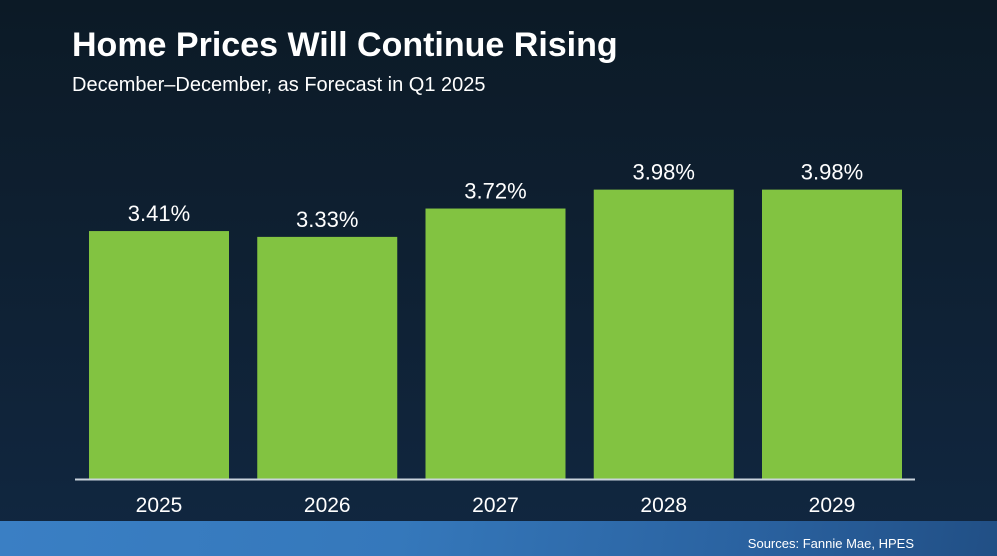 Image resolution: width=997 pixels, height=556 pixels. I want to click on data-label-2027: 3.72%, so click(495, 191).